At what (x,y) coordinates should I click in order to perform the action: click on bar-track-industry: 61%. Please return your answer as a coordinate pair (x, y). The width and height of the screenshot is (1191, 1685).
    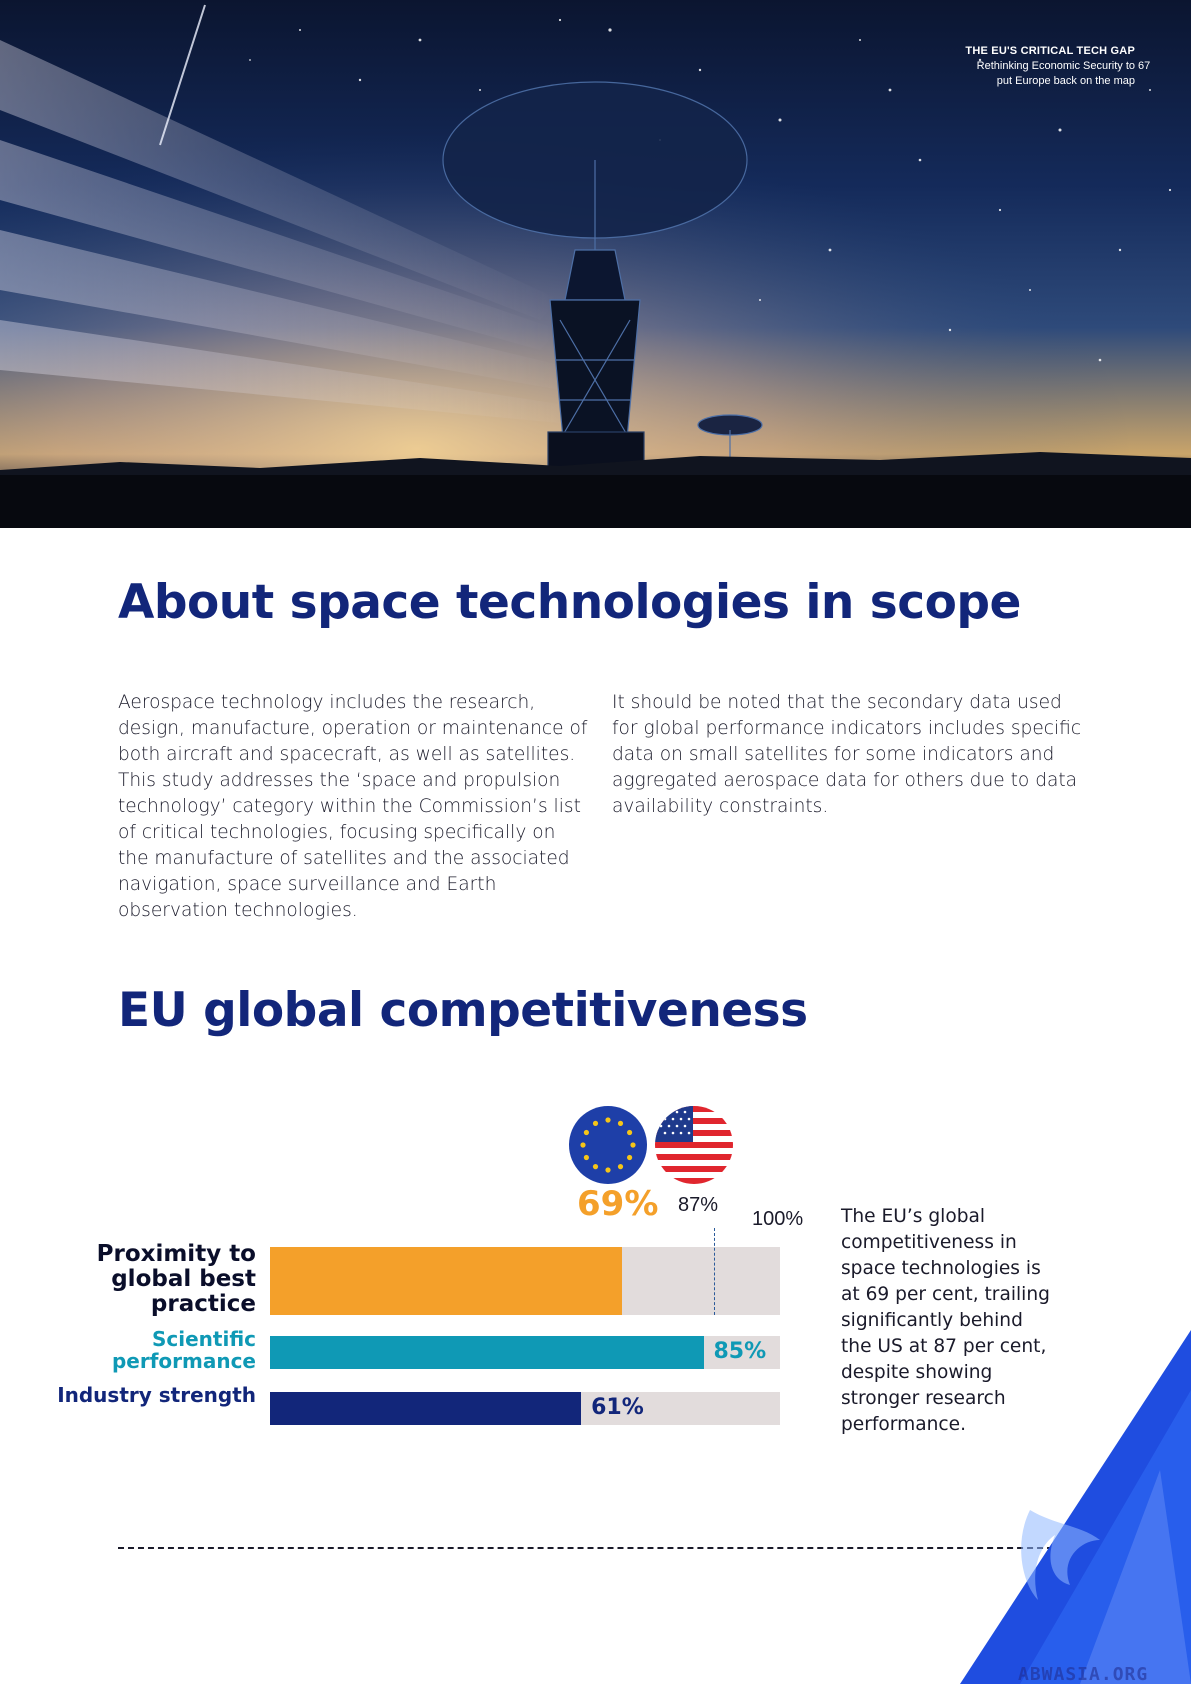
    Looking at the image, I should click on (525, 1408).